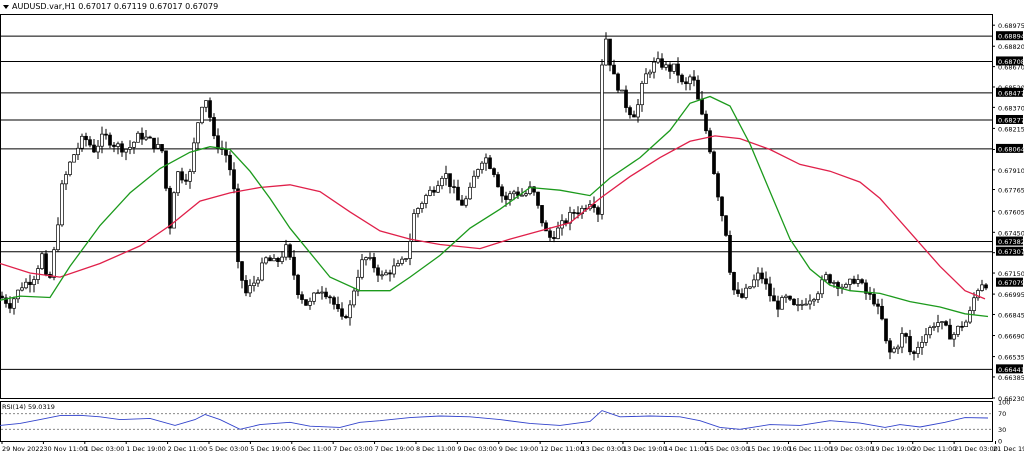 The height and width of the screenshot is (458, 1024). Describe the element at coordinates (395, 449) in the screenshot. I see `x-tick-label: 7 Dec 19:00` at that location.